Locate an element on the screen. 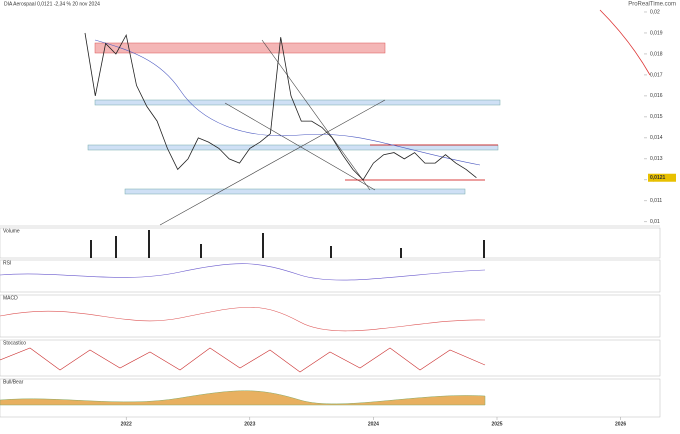 The height and width of the screenshot is (434, 680). volume-bars is located at coordinates (287, 244).